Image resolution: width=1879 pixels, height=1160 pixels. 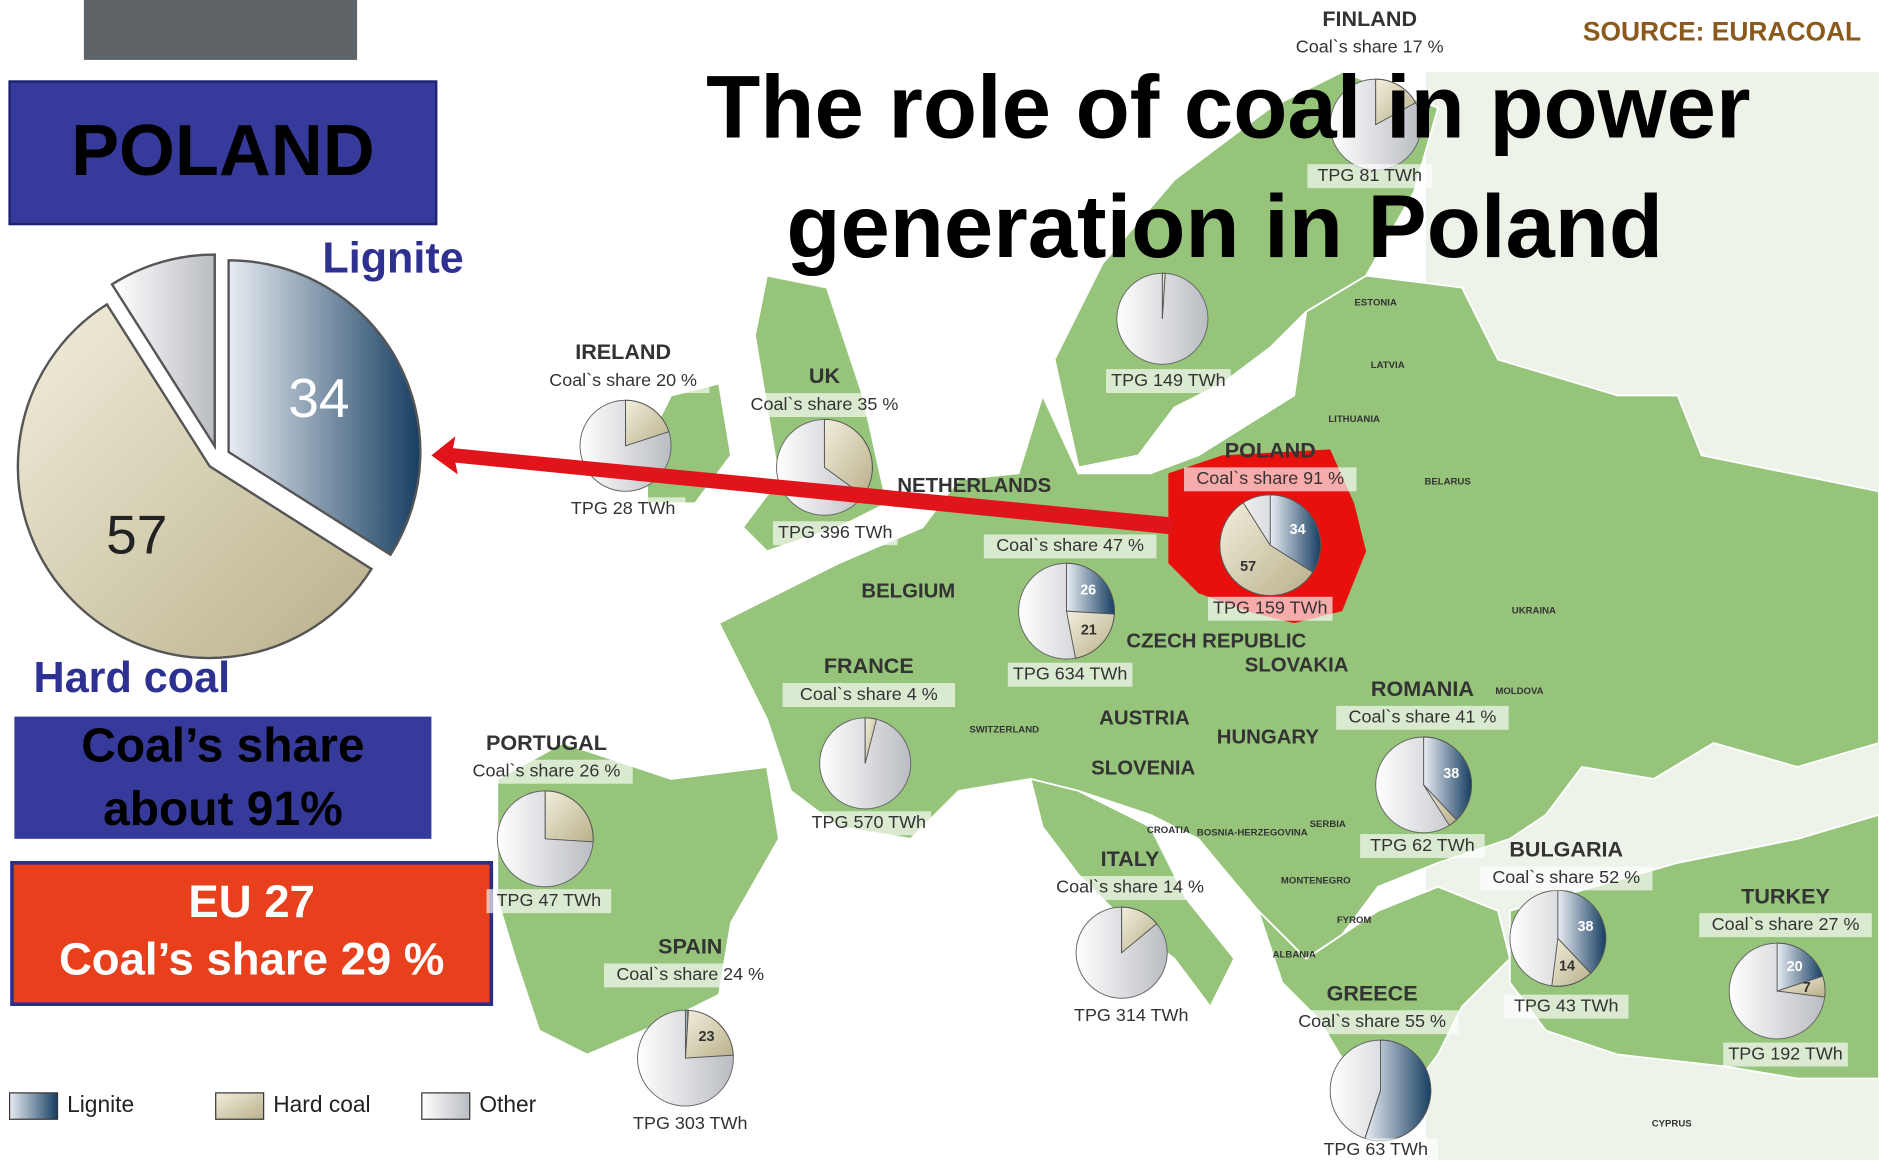 I want to click on country-tpg: TPG 634 TWh, so click(x=1070, y=673).